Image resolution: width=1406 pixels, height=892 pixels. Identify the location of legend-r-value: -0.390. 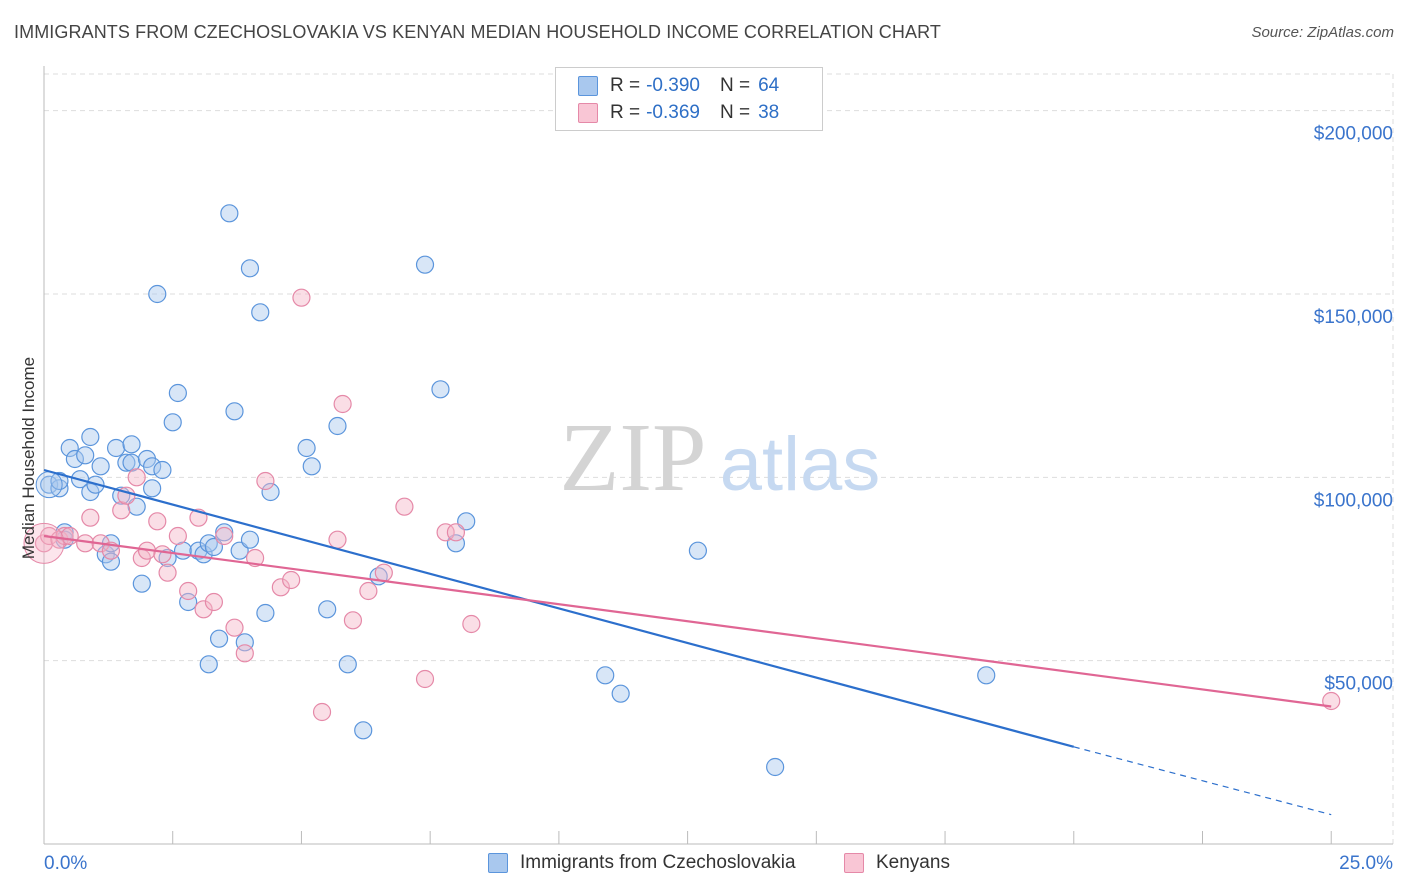
(673, 85).